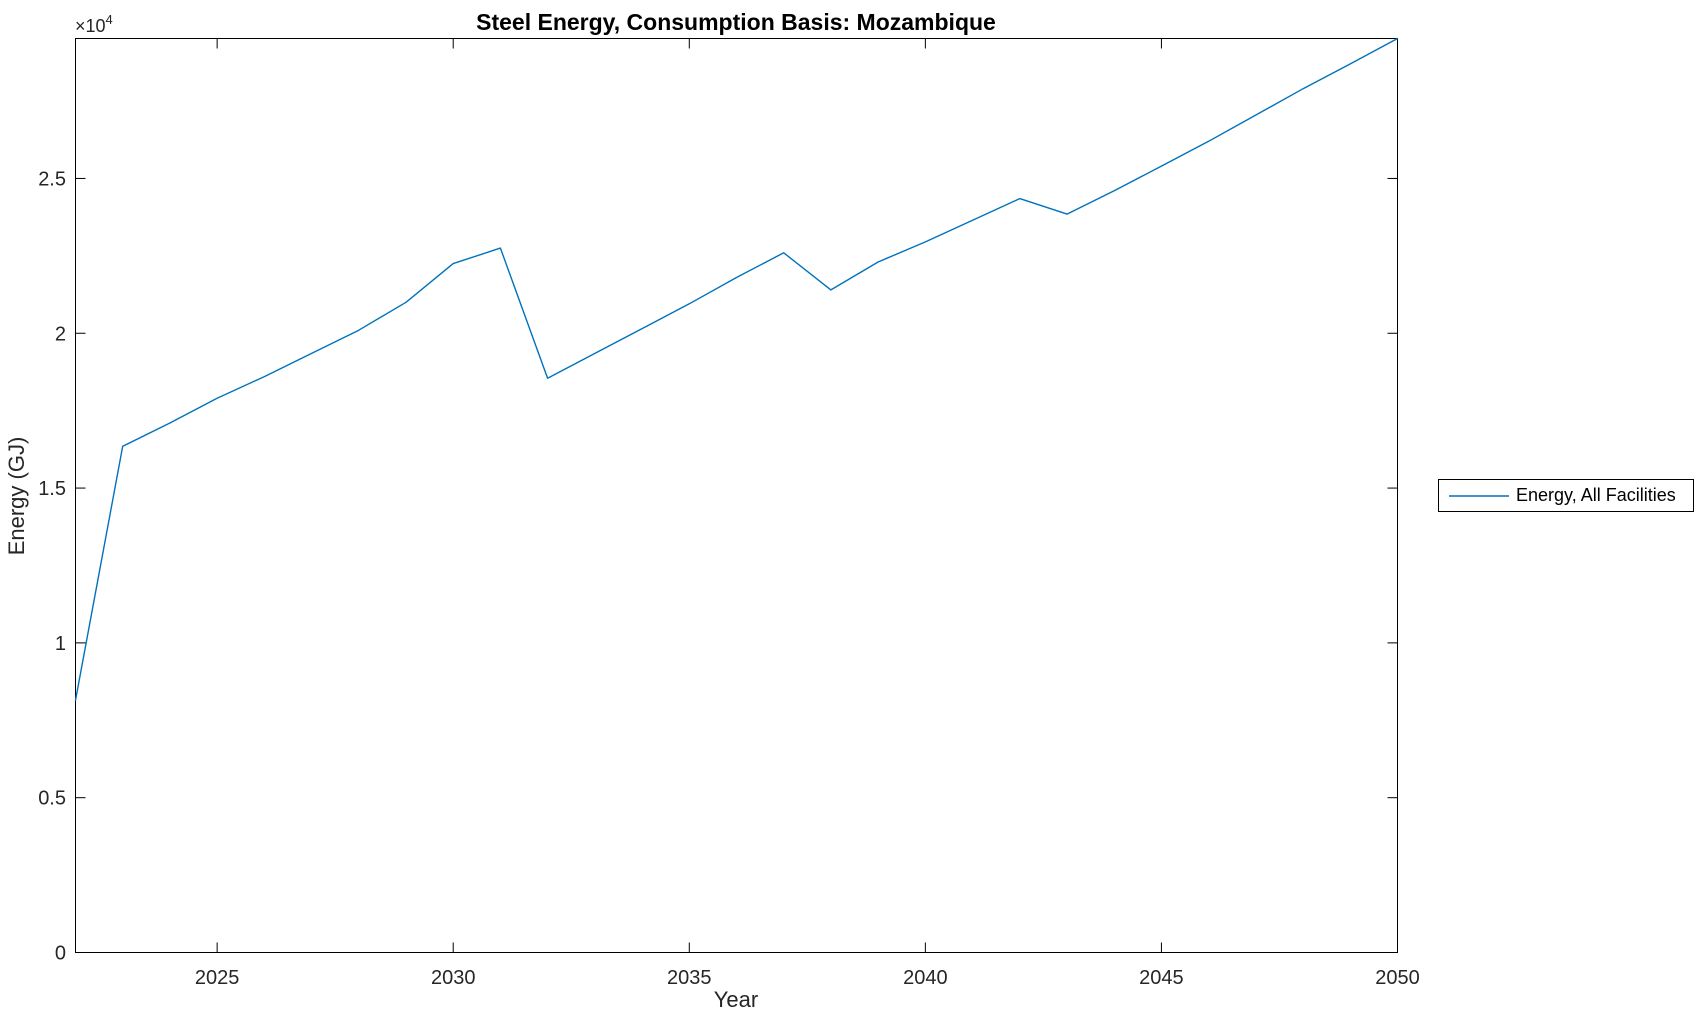 This screenshot has height=1023, width=1703. Describe the element at coordinates (1479, 495) in the screenshot. I see `legend-line-icon` at that location.